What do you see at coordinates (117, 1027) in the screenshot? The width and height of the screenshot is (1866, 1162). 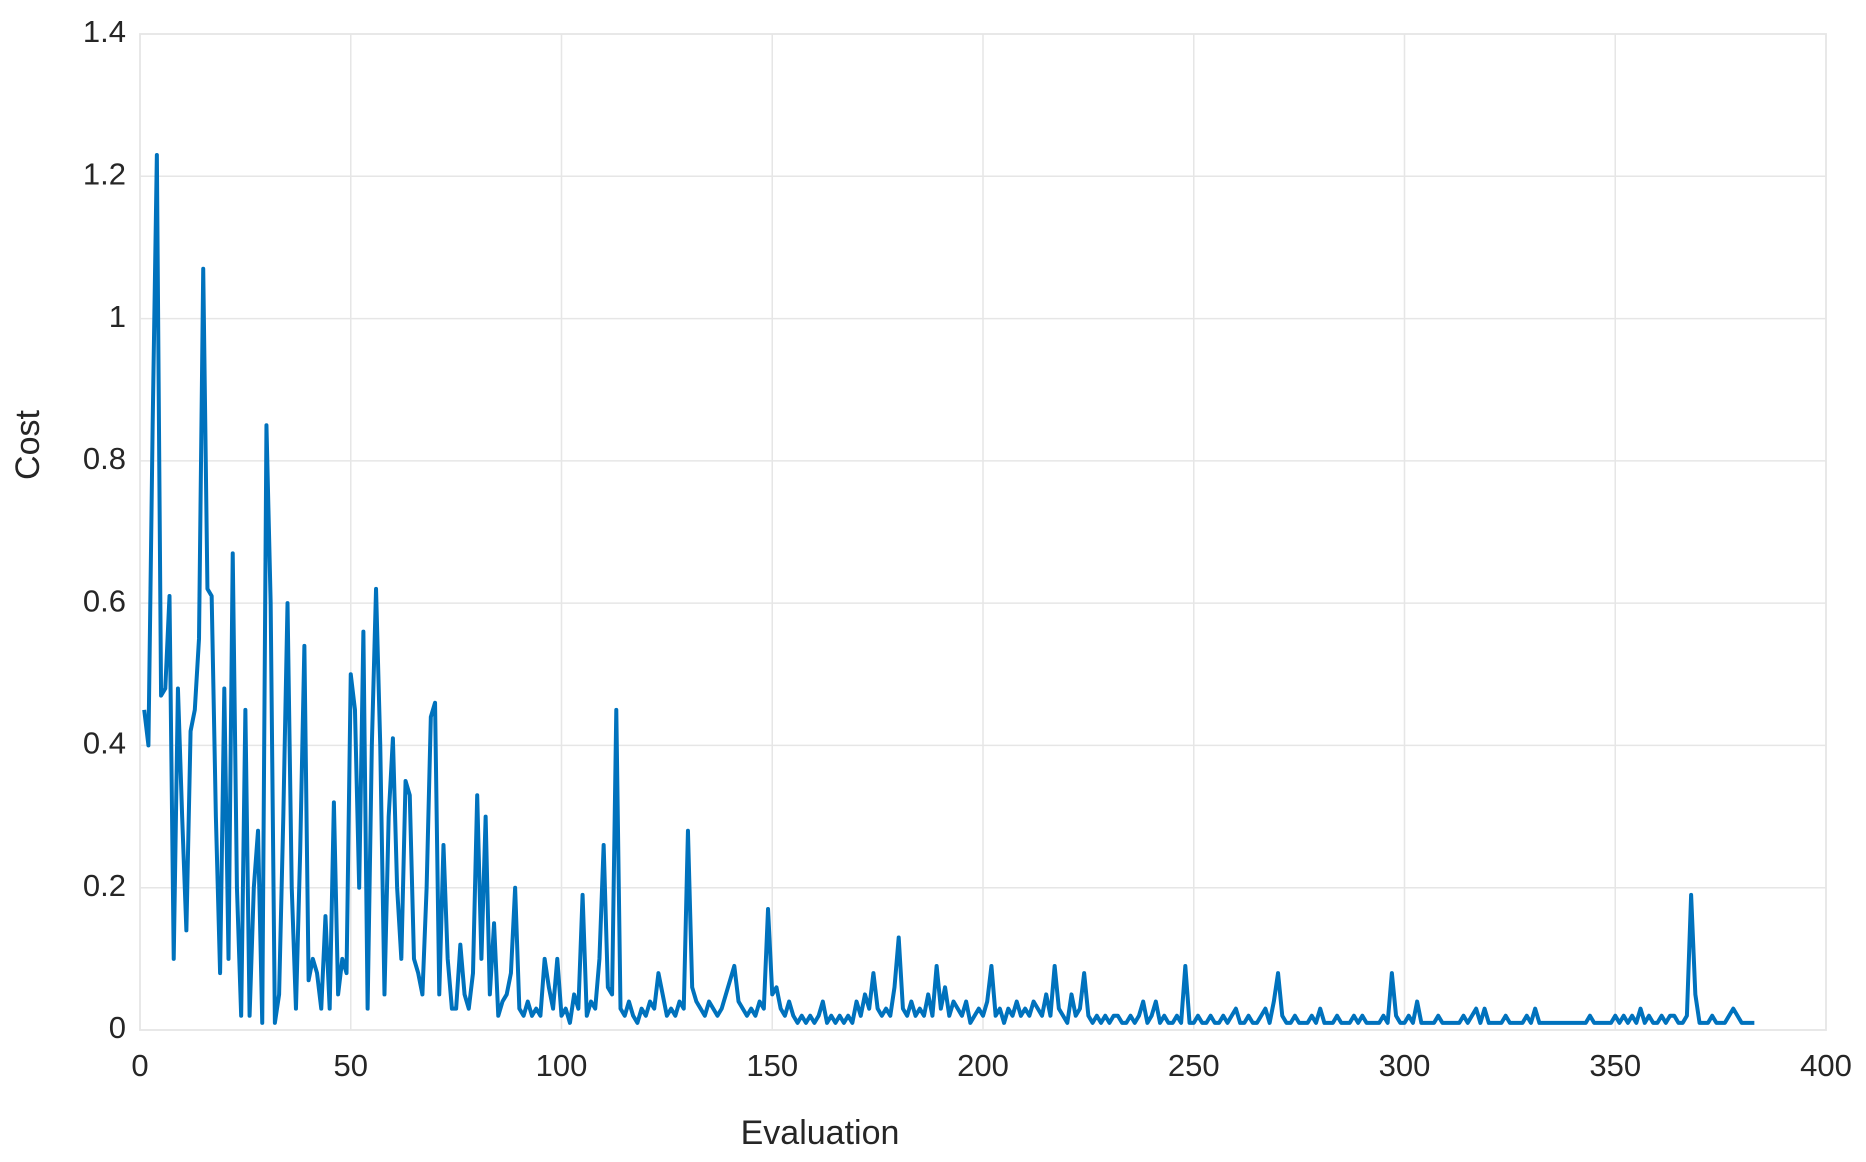 I see `y-tick-label: 0` at bounding box center [117, 1027].